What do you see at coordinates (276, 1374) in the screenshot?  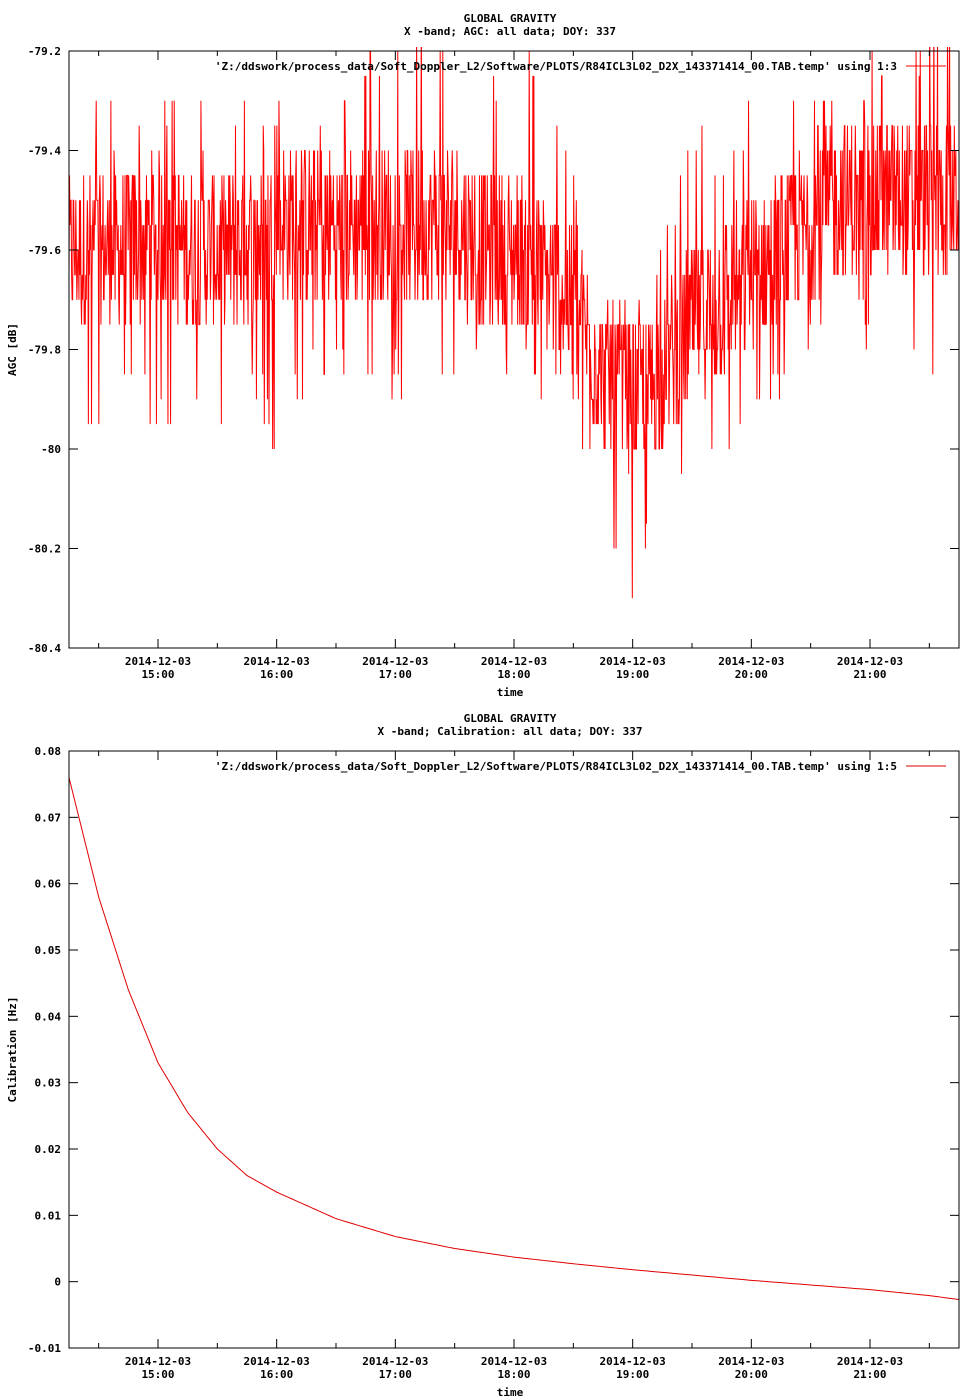 I see `chart2-x-tick-time: 16:00` at bounding box center [276, 1374].